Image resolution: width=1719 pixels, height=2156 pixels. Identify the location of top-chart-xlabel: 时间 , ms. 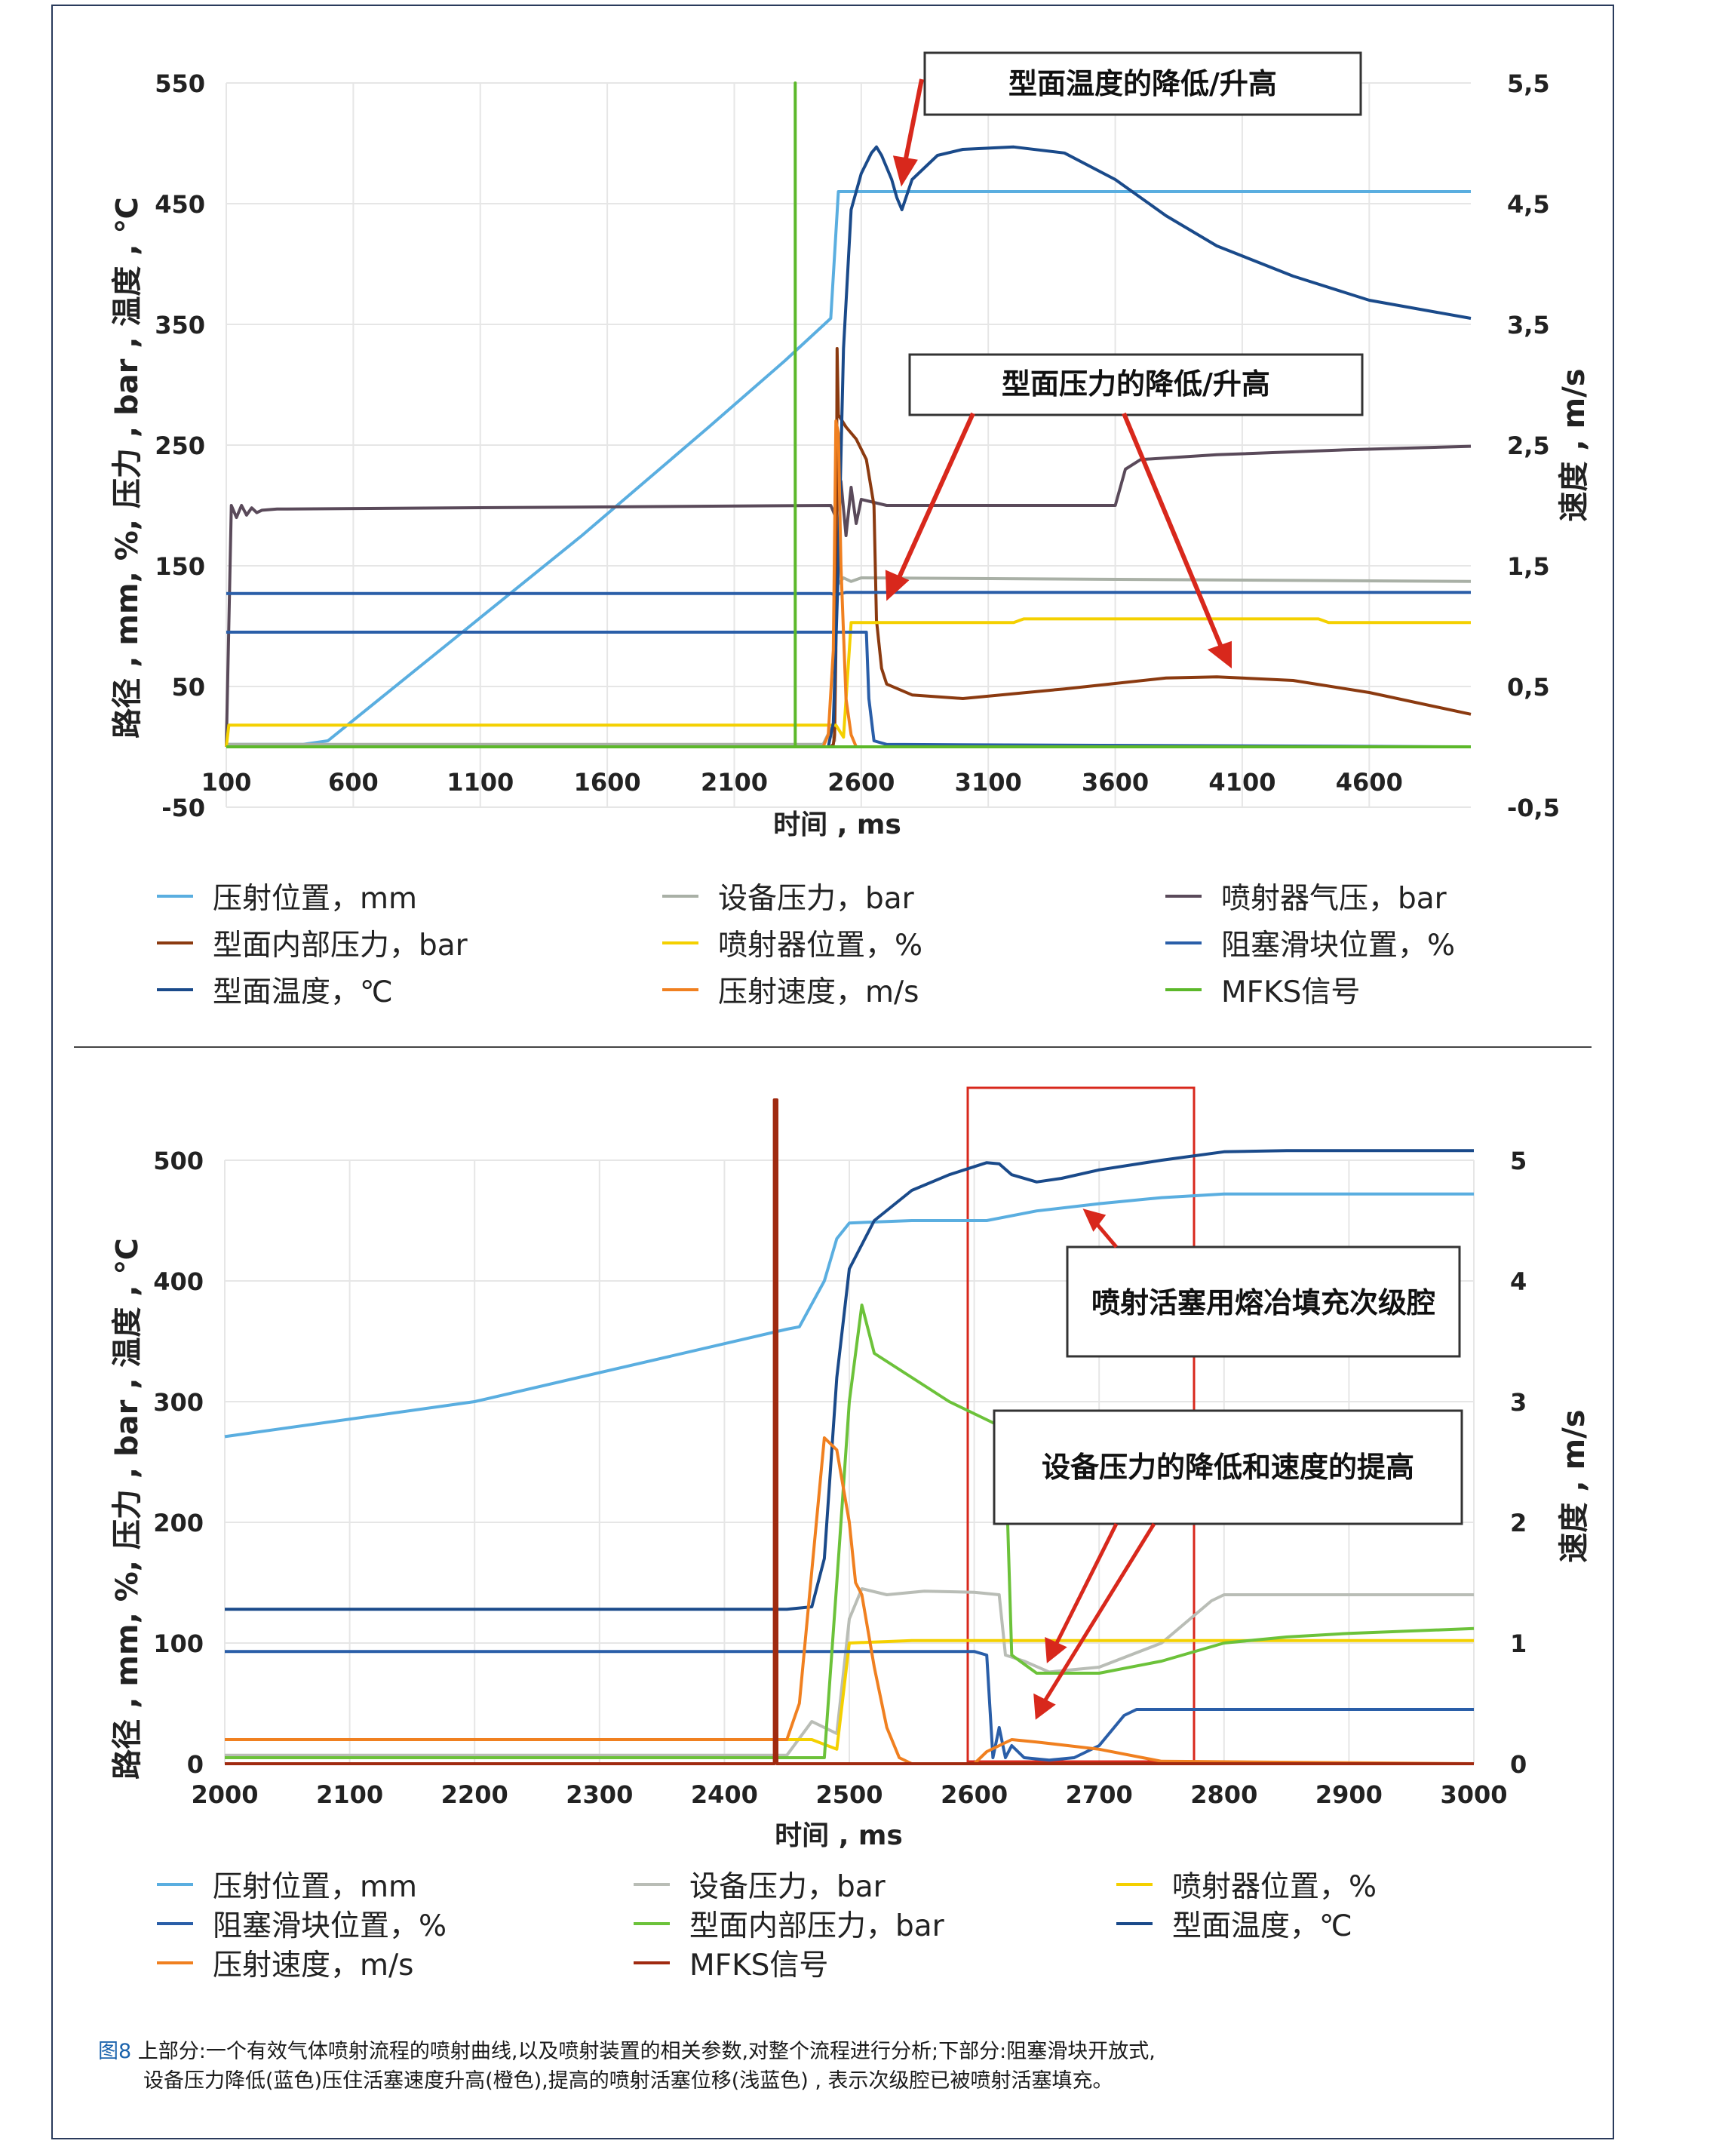
(837, 825).